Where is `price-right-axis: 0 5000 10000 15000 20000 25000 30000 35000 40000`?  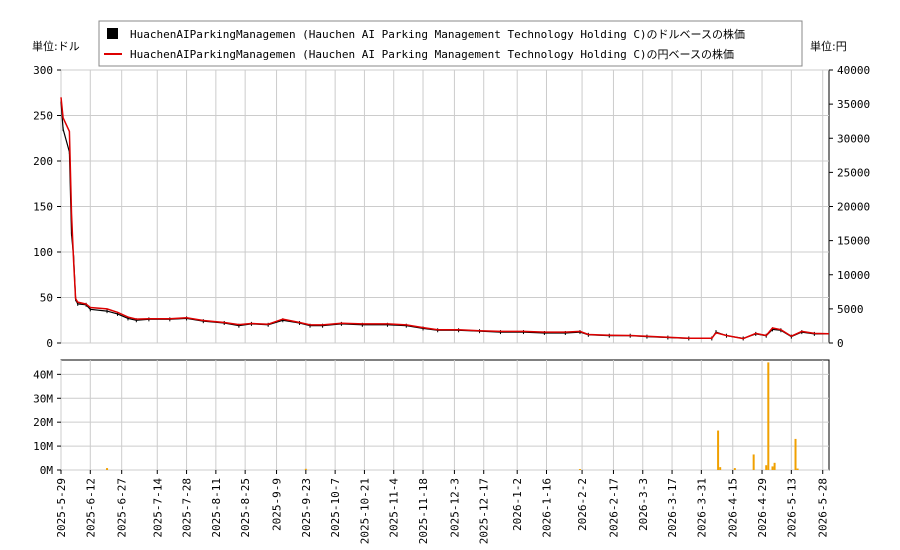 price-right-axis: 0 5000 10000 15000 20000 25000 30000 35000 40000 is located at coordinates (849, 207).